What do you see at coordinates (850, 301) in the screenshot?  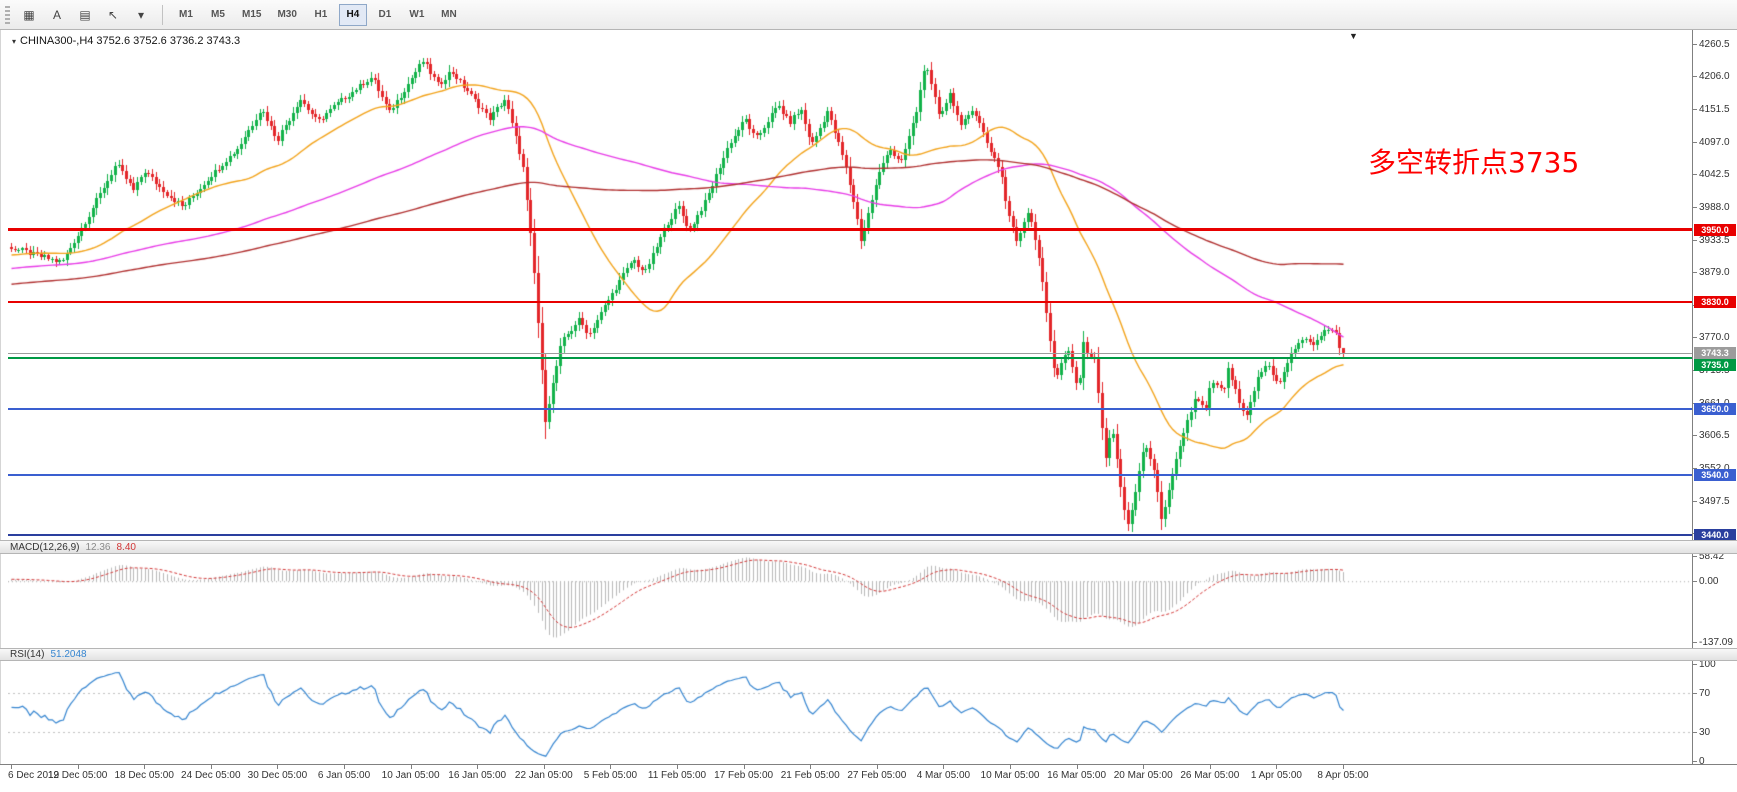 I see `hline-3830.0` at bounding box center [850, 301].